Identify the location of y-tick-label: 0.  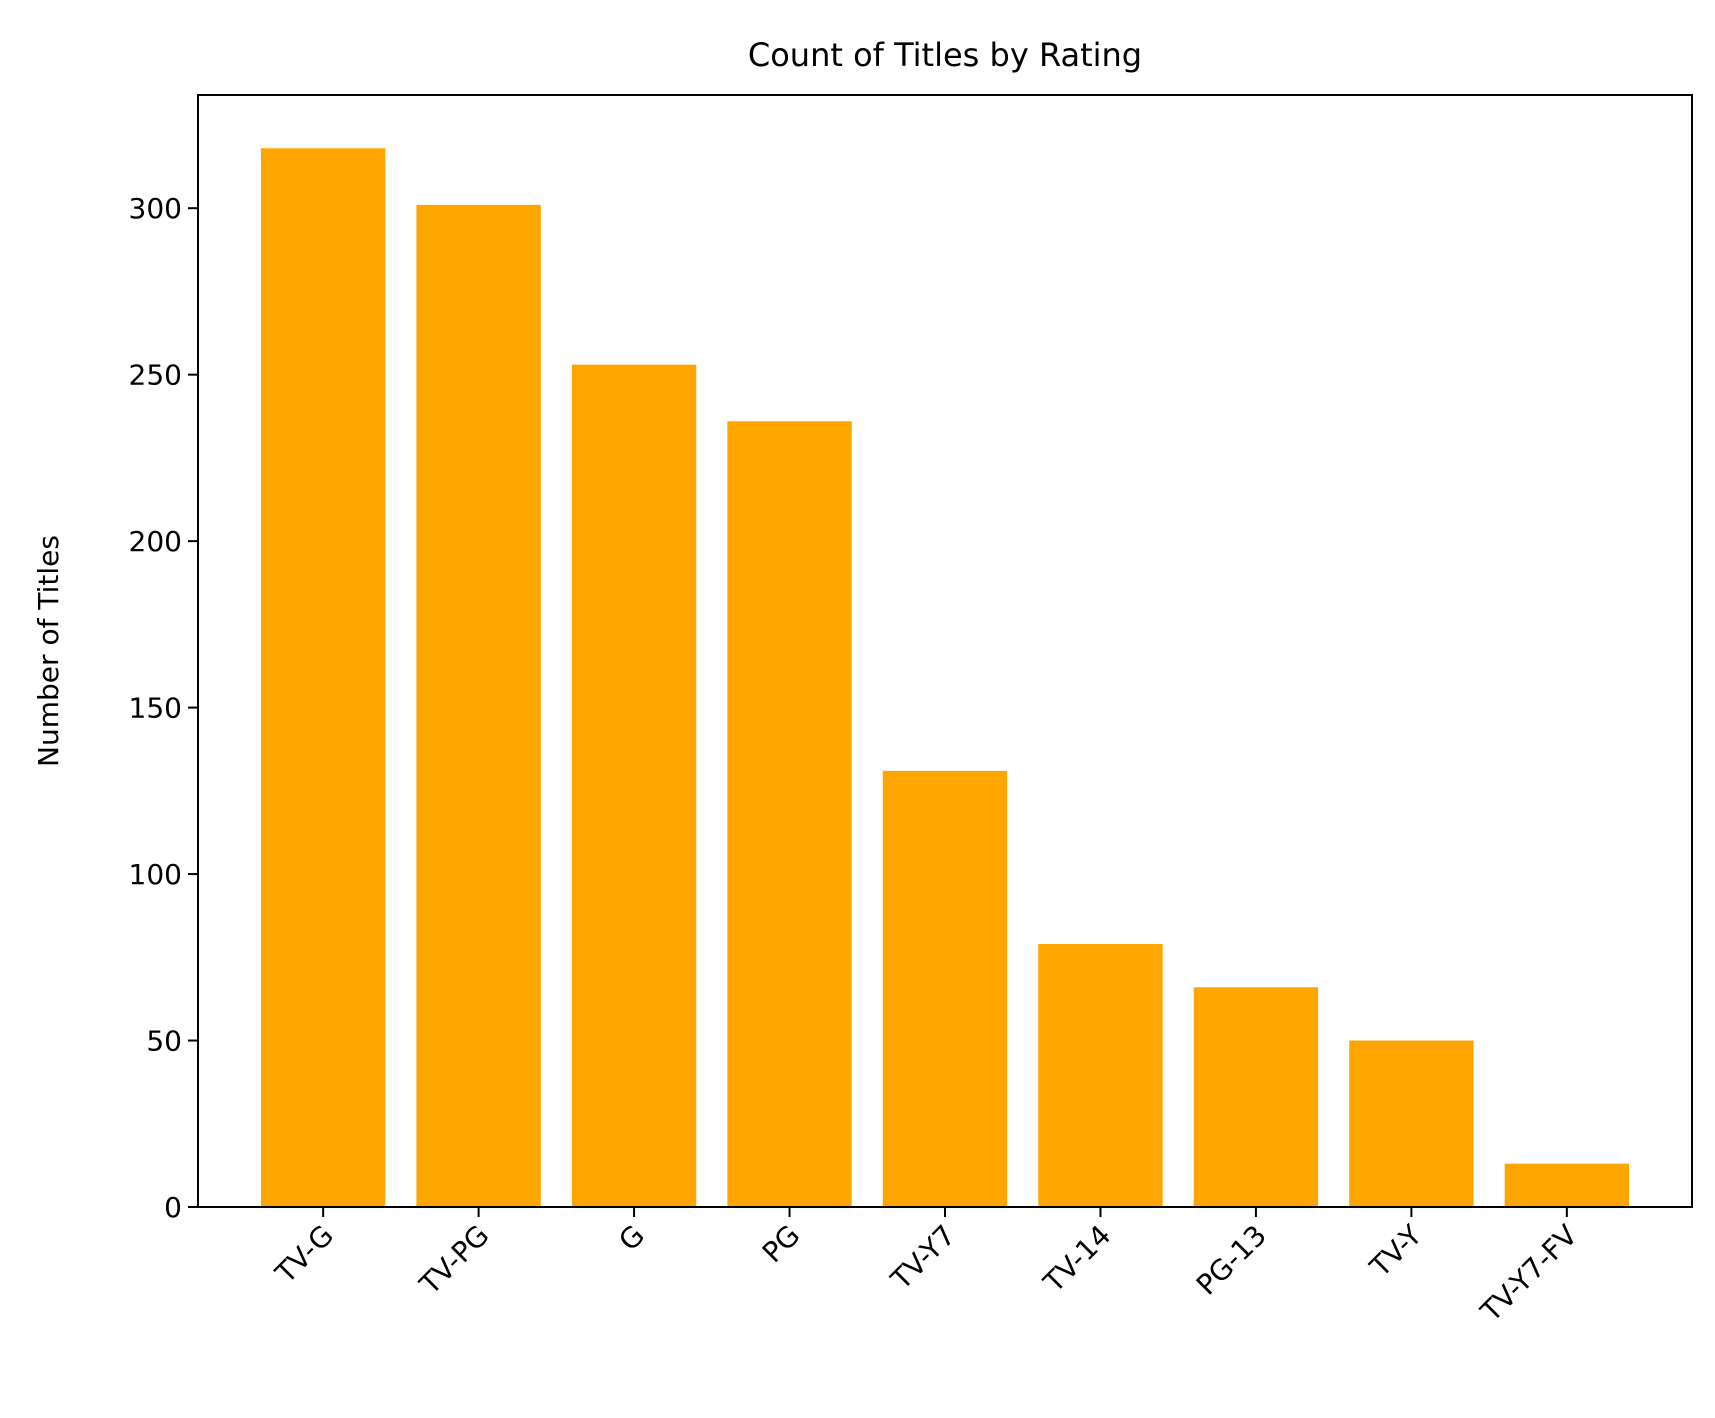
(173, 1207).